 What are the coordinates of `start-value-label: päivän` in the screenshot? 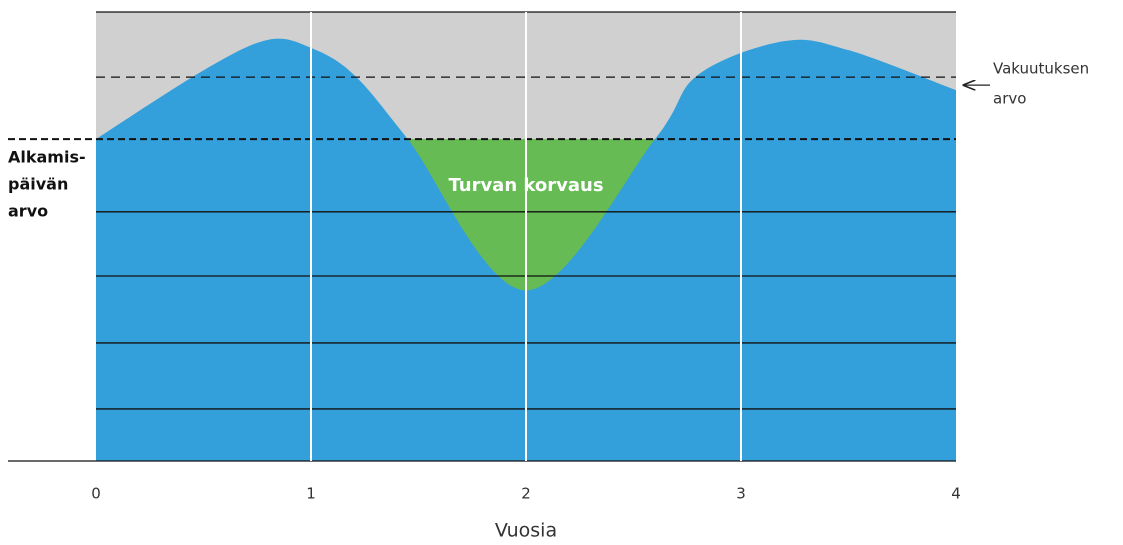 It's located at (38, 184).